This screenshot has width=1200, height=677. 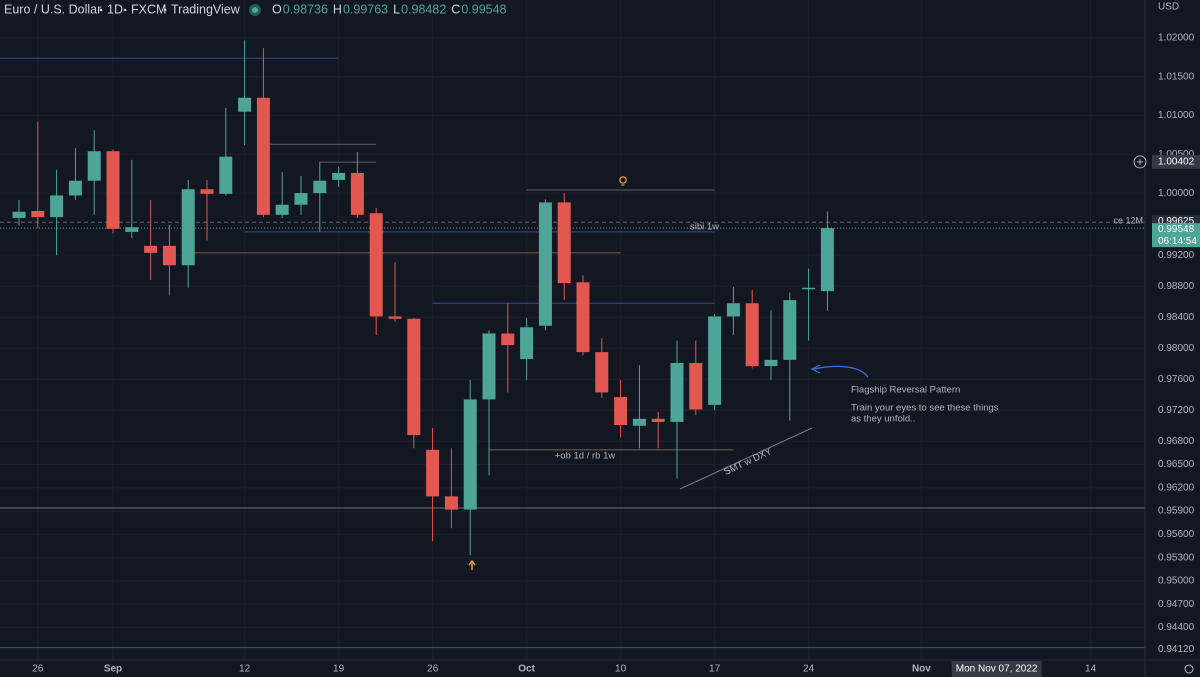 I want to click on ohlc-label: C, so click(x=455, y=9).